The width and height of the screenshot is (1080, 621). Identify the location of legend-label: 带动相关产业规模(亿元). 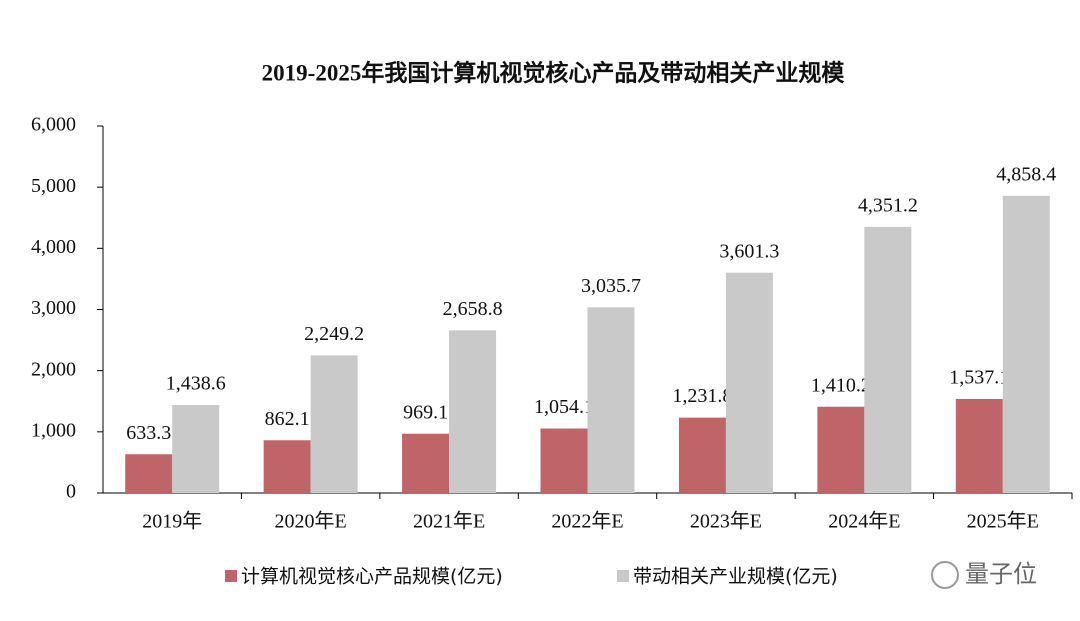
(735, 577).